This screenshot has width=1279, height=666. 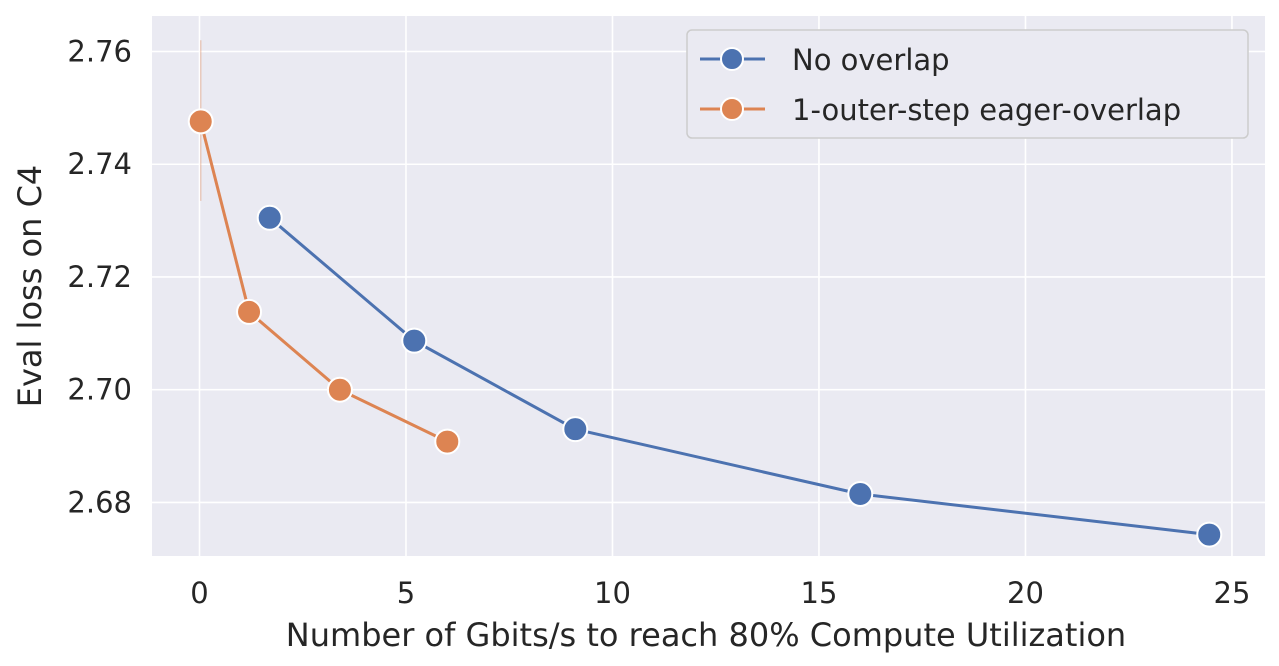 I want to click on legend-label-no-overlap: No overlap, so click(x=871, y=60).